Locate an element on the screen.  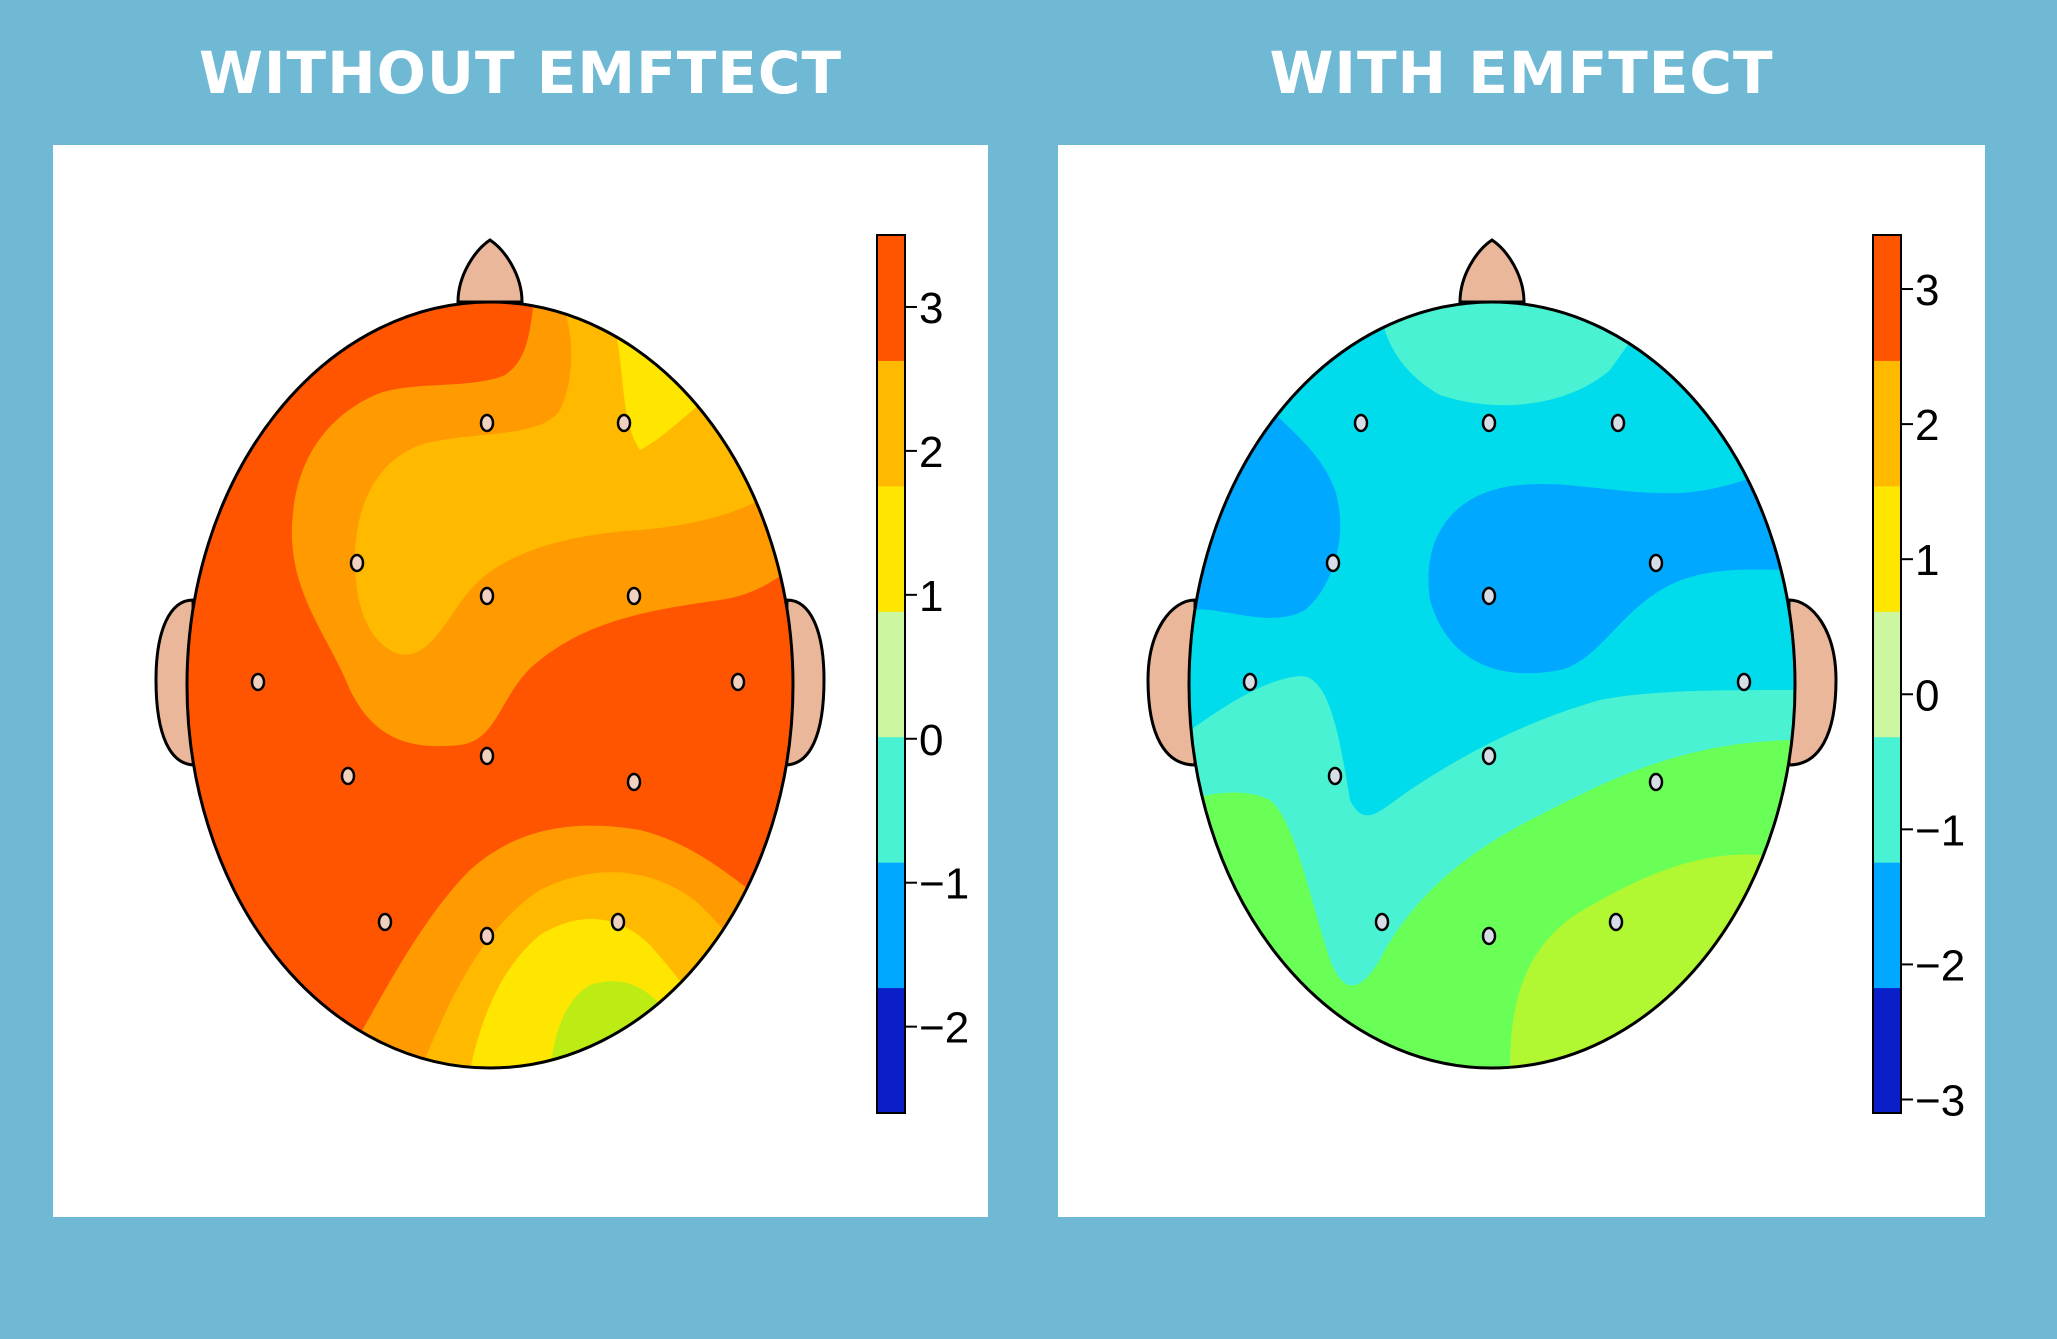
colorbar-with-emftect: 3 2 1 0 −1 −2 −3 is located at coordinates (1918, 679).